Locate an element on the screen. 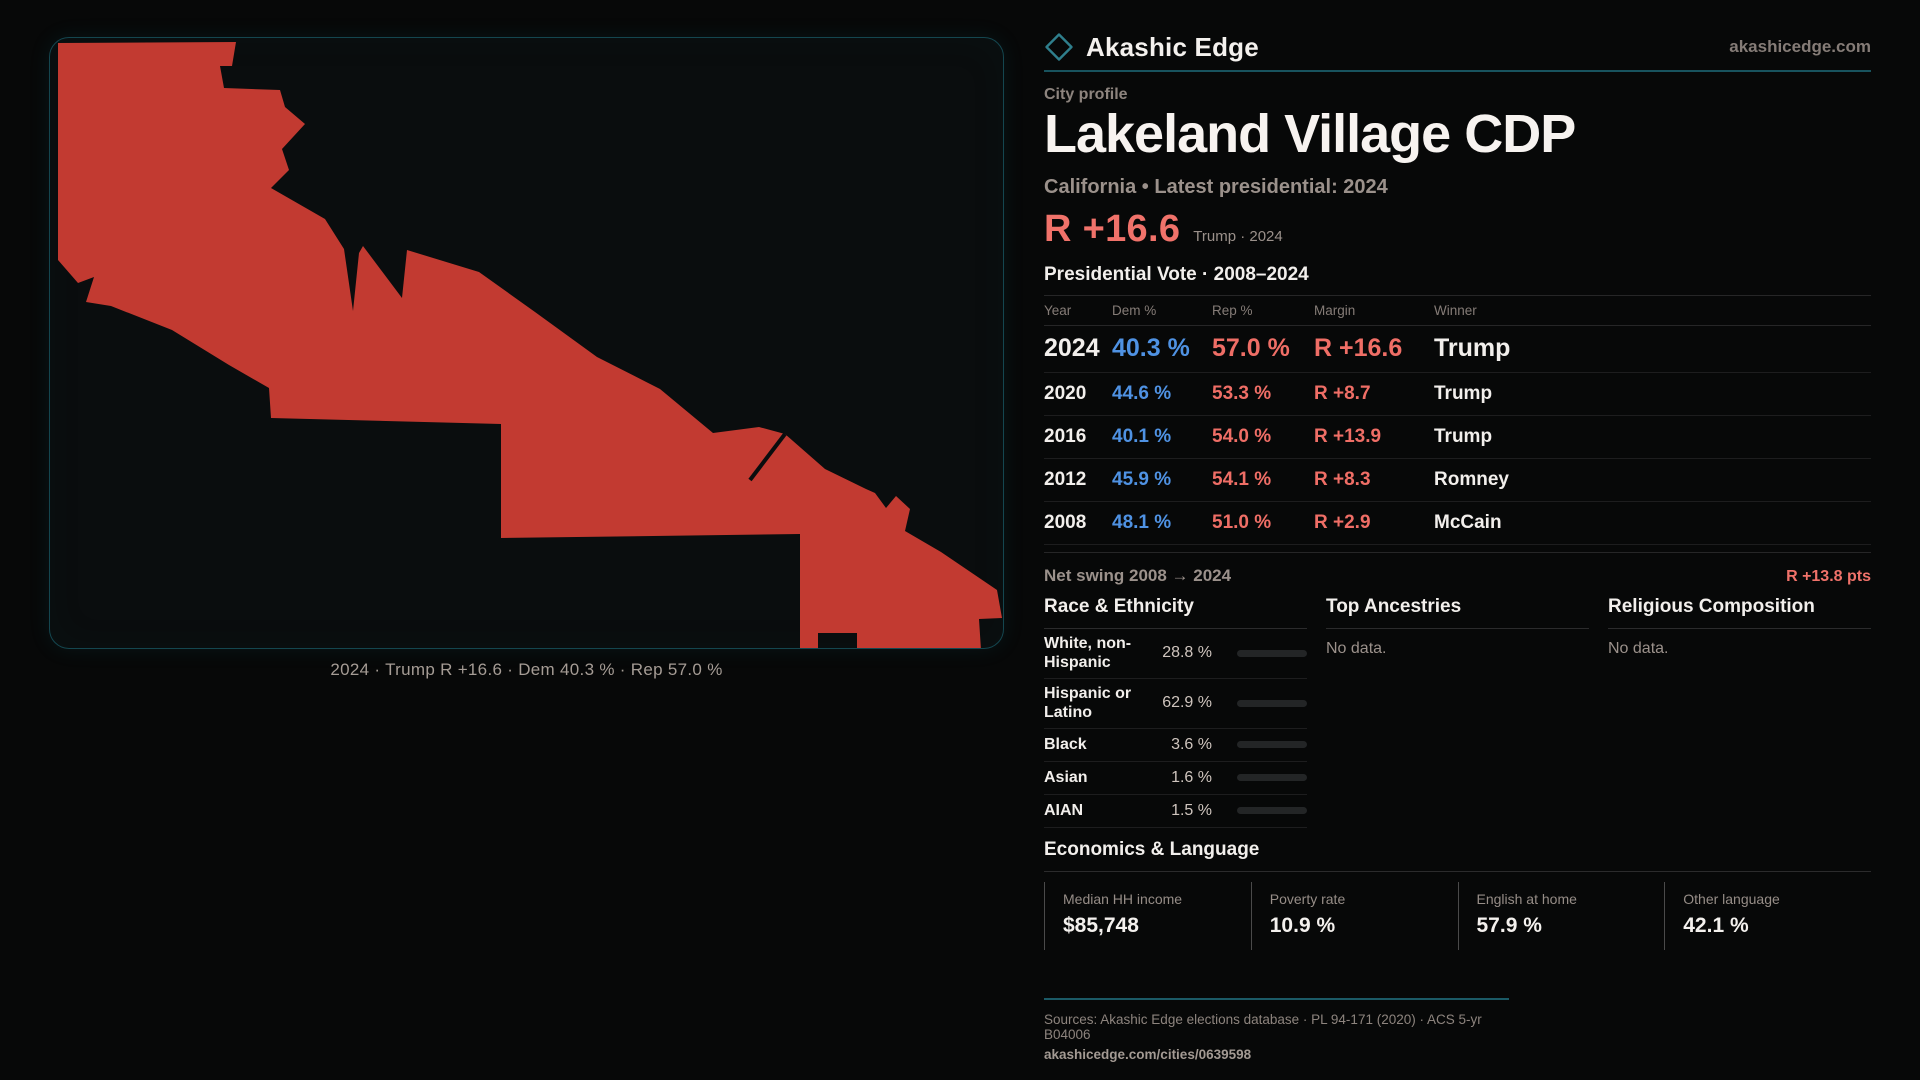 Image resolution: width=1920 pixels, height=1080 pixels. brand-domain-link: akashicedge.com is located at coordinates (1800, 46).